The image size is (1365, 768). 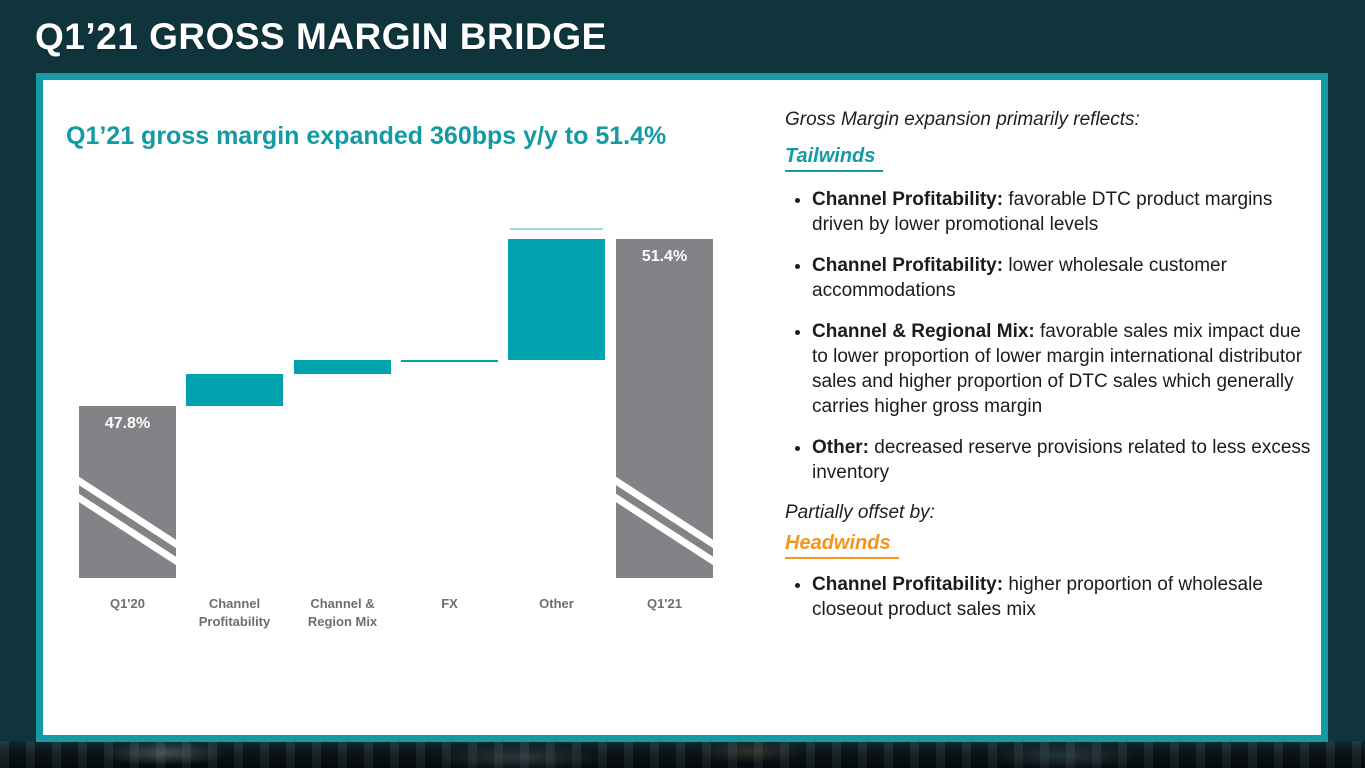 I want to click on connector-line, so click(x=556, y=229).